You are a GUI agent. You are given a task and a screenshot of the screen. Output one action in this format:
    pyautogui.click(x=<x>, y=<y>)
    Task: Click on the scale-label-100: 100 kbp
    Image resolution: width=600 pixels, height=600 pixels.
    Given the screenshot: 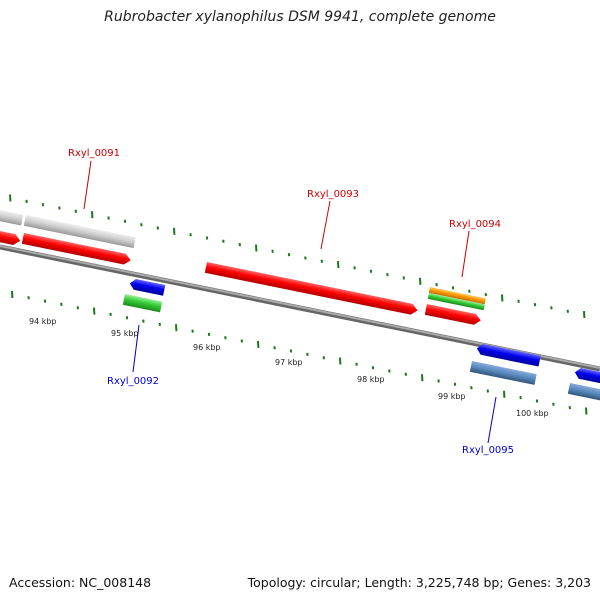 What is the action you would take?
    pyautogui.click(x=532, y=413)
    